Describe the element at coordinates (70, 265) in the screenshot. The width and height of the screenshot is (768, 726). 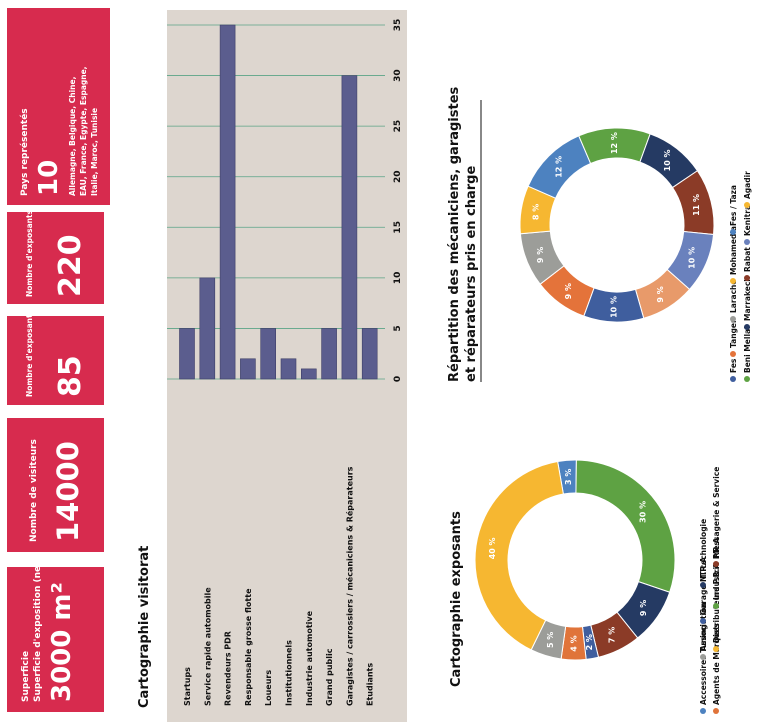
I see `stat-exposants-indirects-value: 220` at that location.